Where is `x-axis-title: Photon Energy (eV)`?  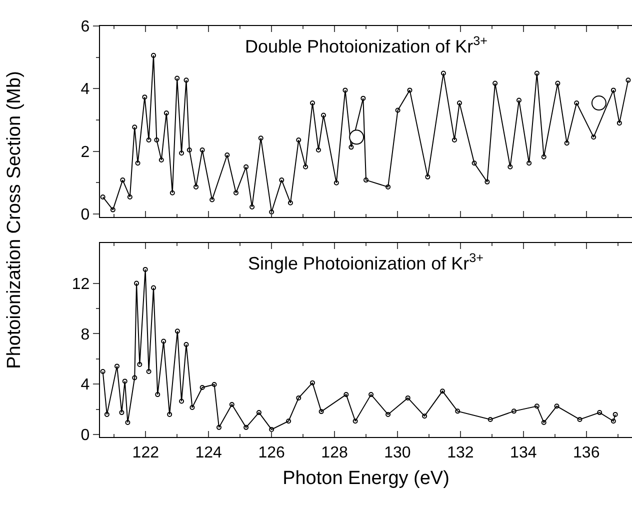 x-axis-title: Photon Energy (eV) is located at coordinates (366, 479).